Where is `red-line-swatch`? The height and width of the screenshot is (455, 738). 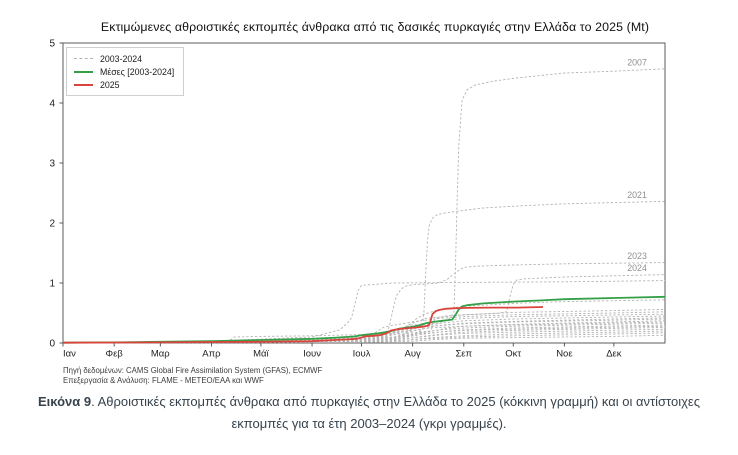 red-line-swatch is located at coordinates (83, 84).